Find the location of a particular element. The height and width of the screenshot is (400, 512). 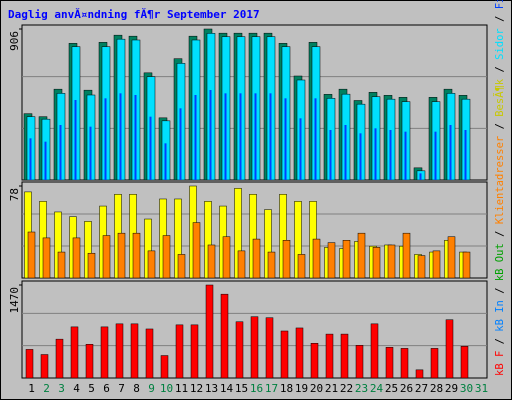

y-tick-label: 78 is located at coordinates (14, 194).